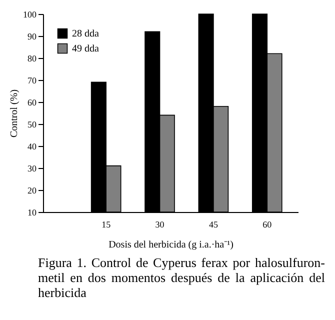 This screenshot has height=320, width=335. Describe the element at coordinates (32, 147) in the screenshot. I see `y-tick-label: 40` at that location.